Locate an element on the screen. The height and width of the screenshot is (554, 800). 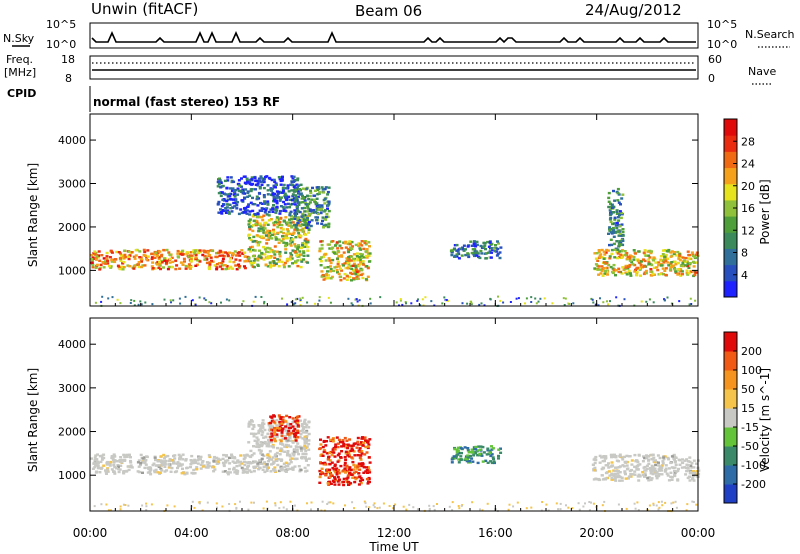
cpid-panel: CPID normal (fast stereo) 153 RF is located at coordinates (143, 99).